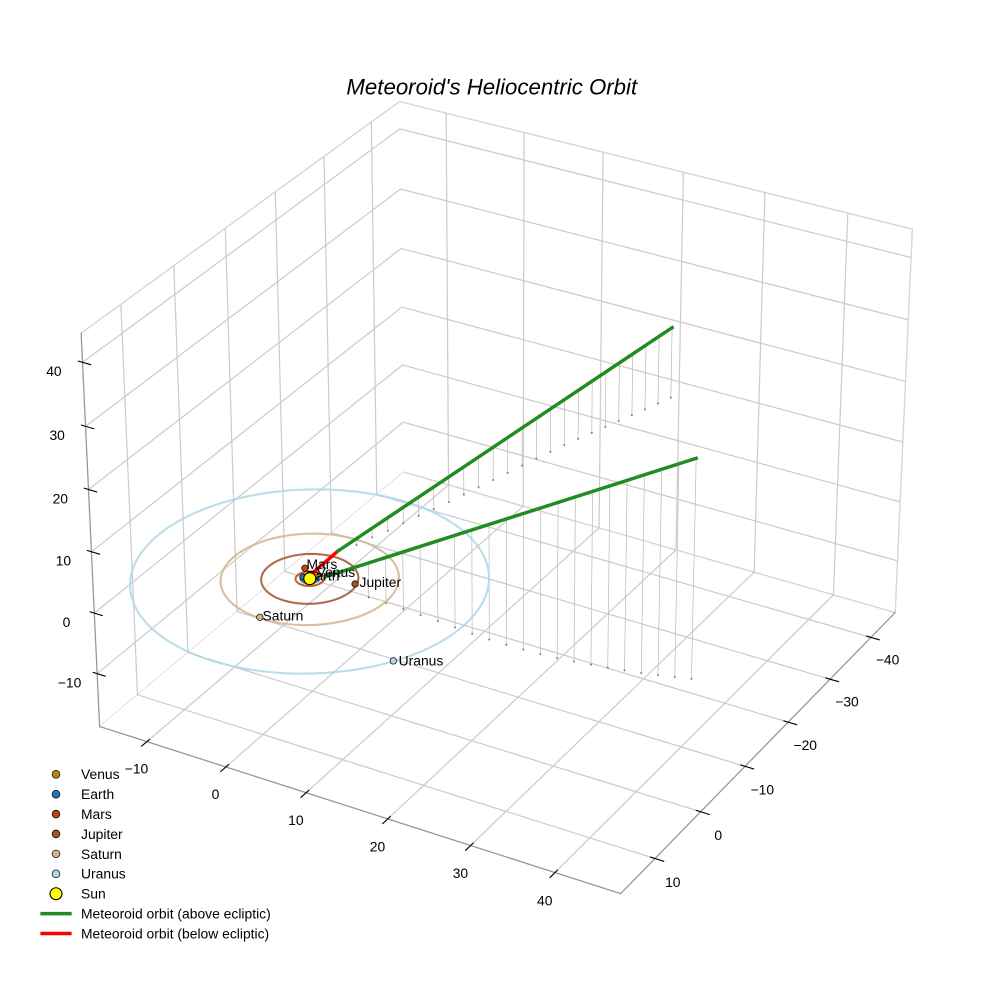 This screenshot has width=984, height=984. Describe the element at coordinates (97, 794) in the screenshot. I see `svg-text: Earth` at that location.